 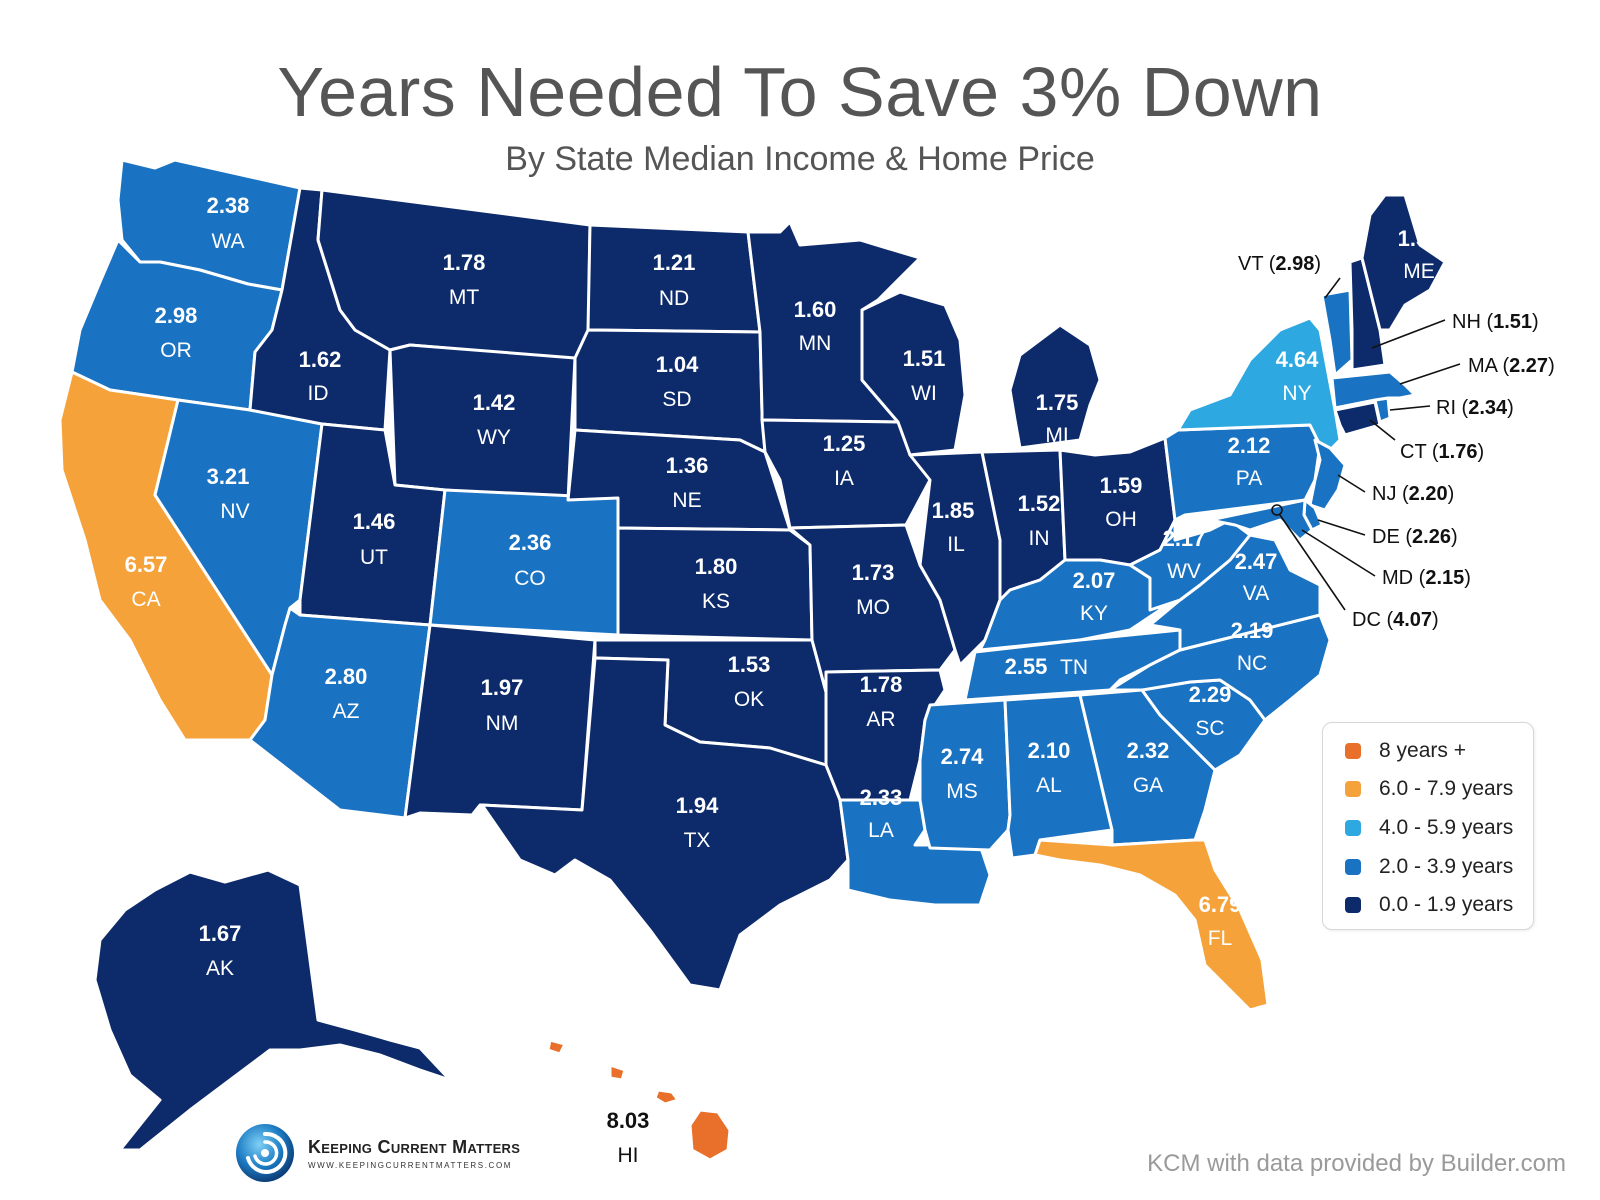 What do you see at coordinates (749, 664) in the screenshot?
I see `svg-text: 1.53` at bounding box center [749, 664].